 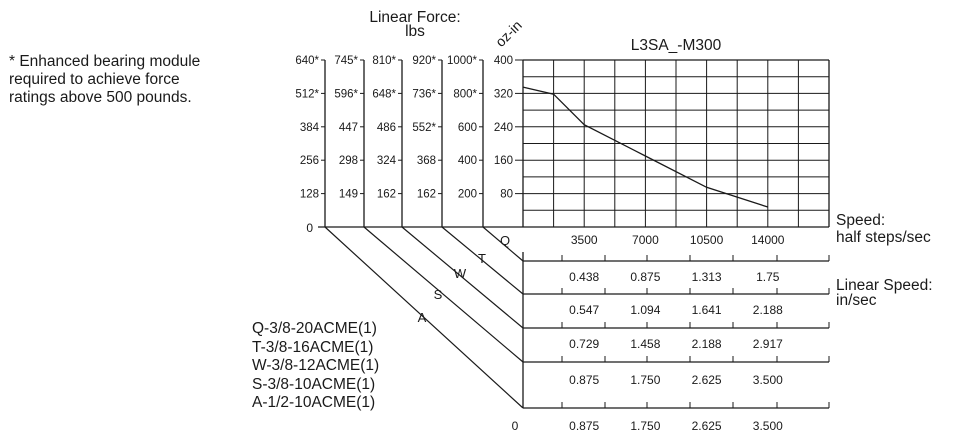 What do you see at coordinates (508, 33) in the screenshot?
I see `torque-unit-label: oz-in` at bounding box center [508, 33].